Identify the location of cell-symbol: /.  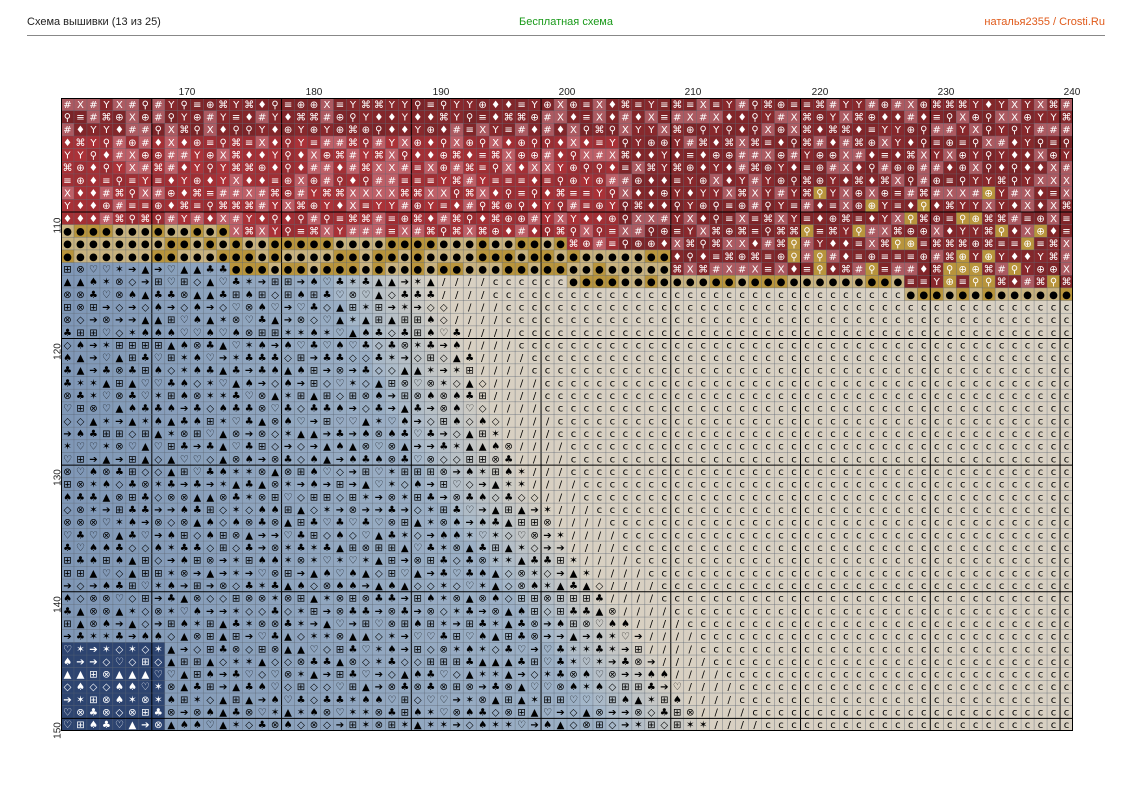
(483, 333).